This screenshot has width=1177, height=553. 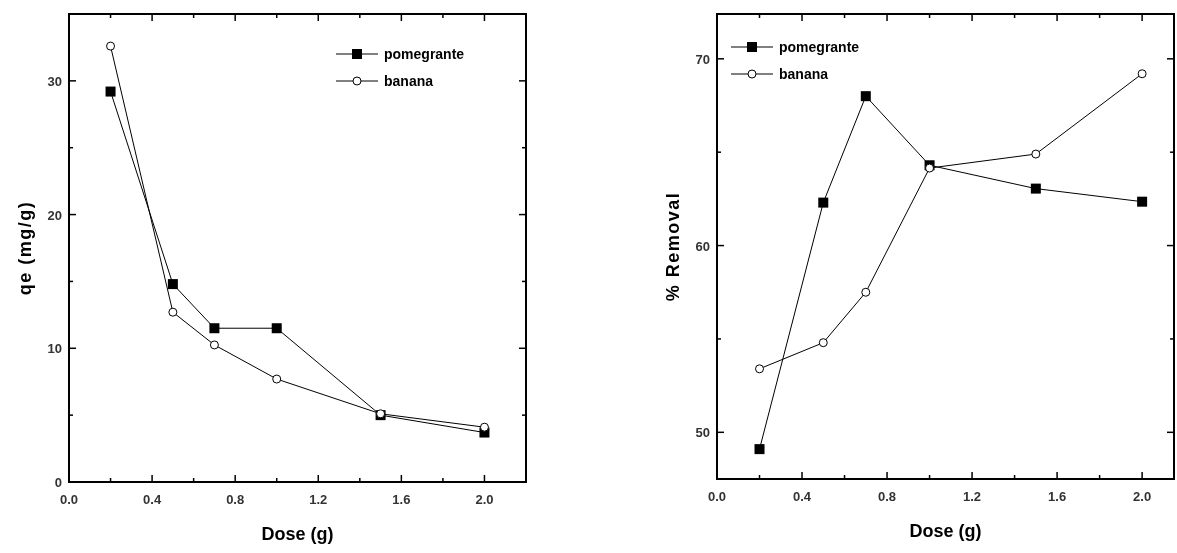 What do you see at coordinates (54, 349) in the screenshot?
I see `y-tick-label: 10` at bounding box center [54, 349].